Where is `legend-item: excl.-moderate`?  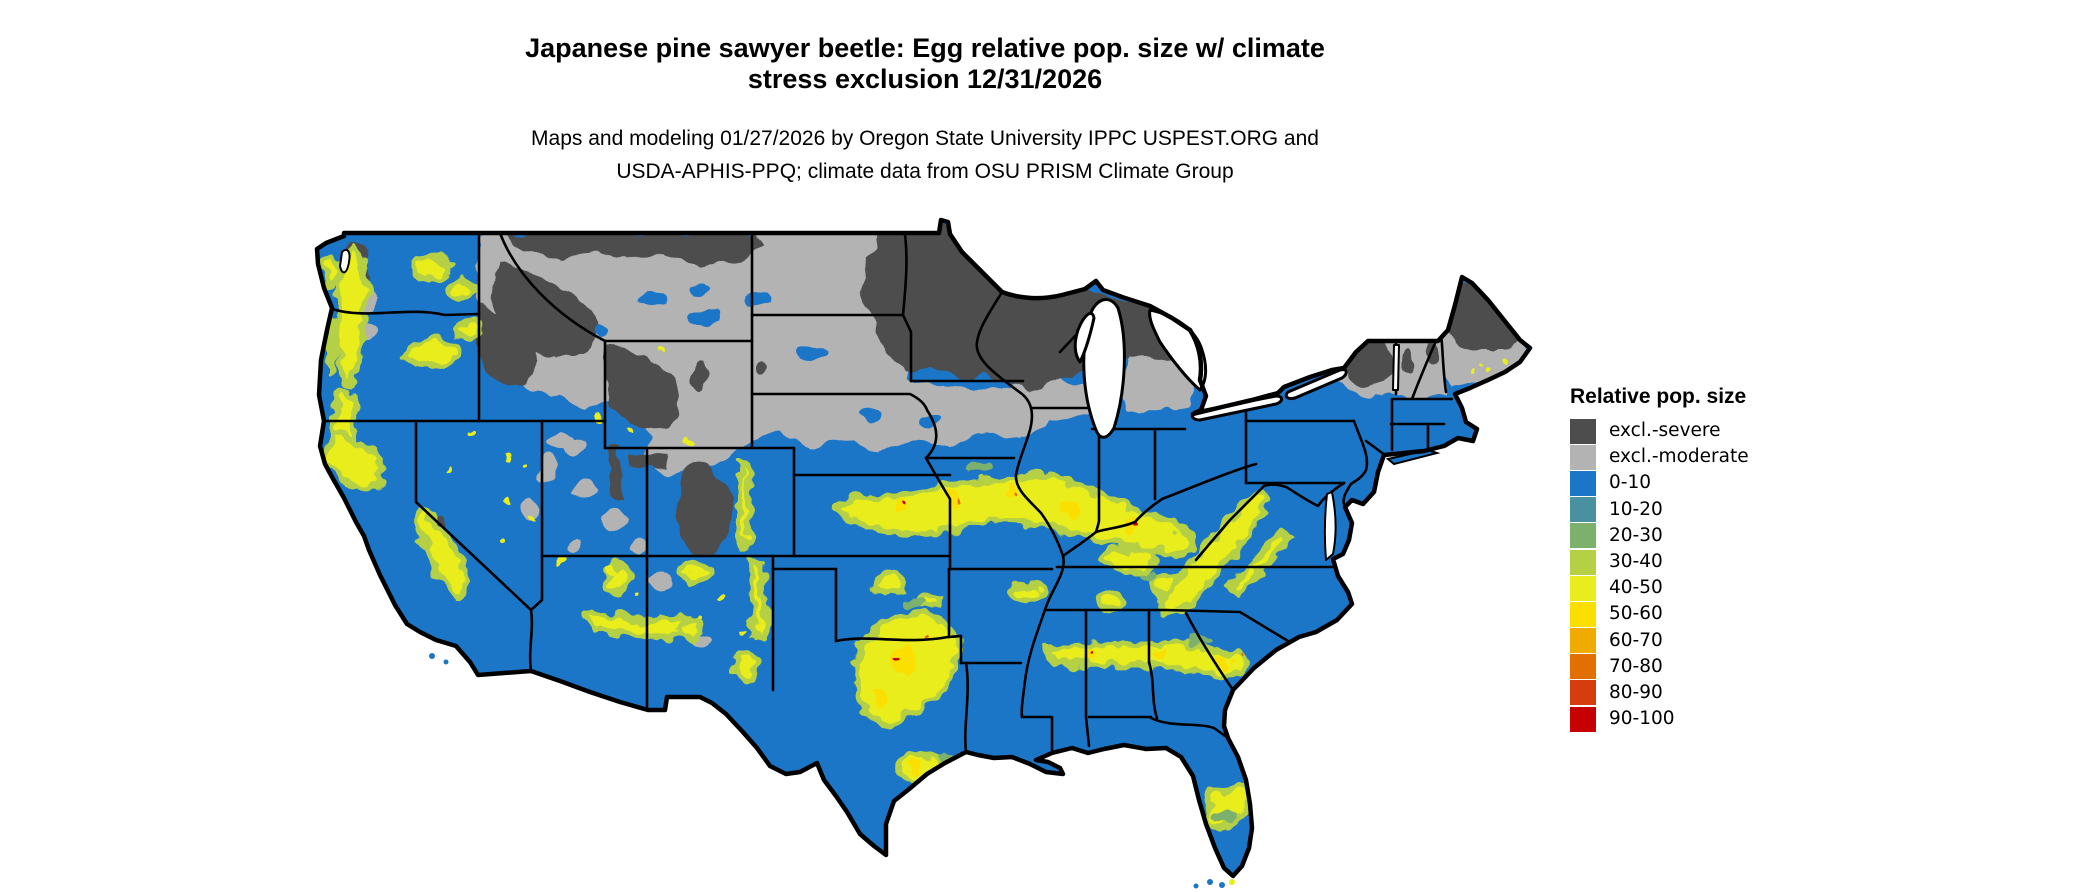 legend-item: excl.-moderate is located at coordinates (1659, 457).